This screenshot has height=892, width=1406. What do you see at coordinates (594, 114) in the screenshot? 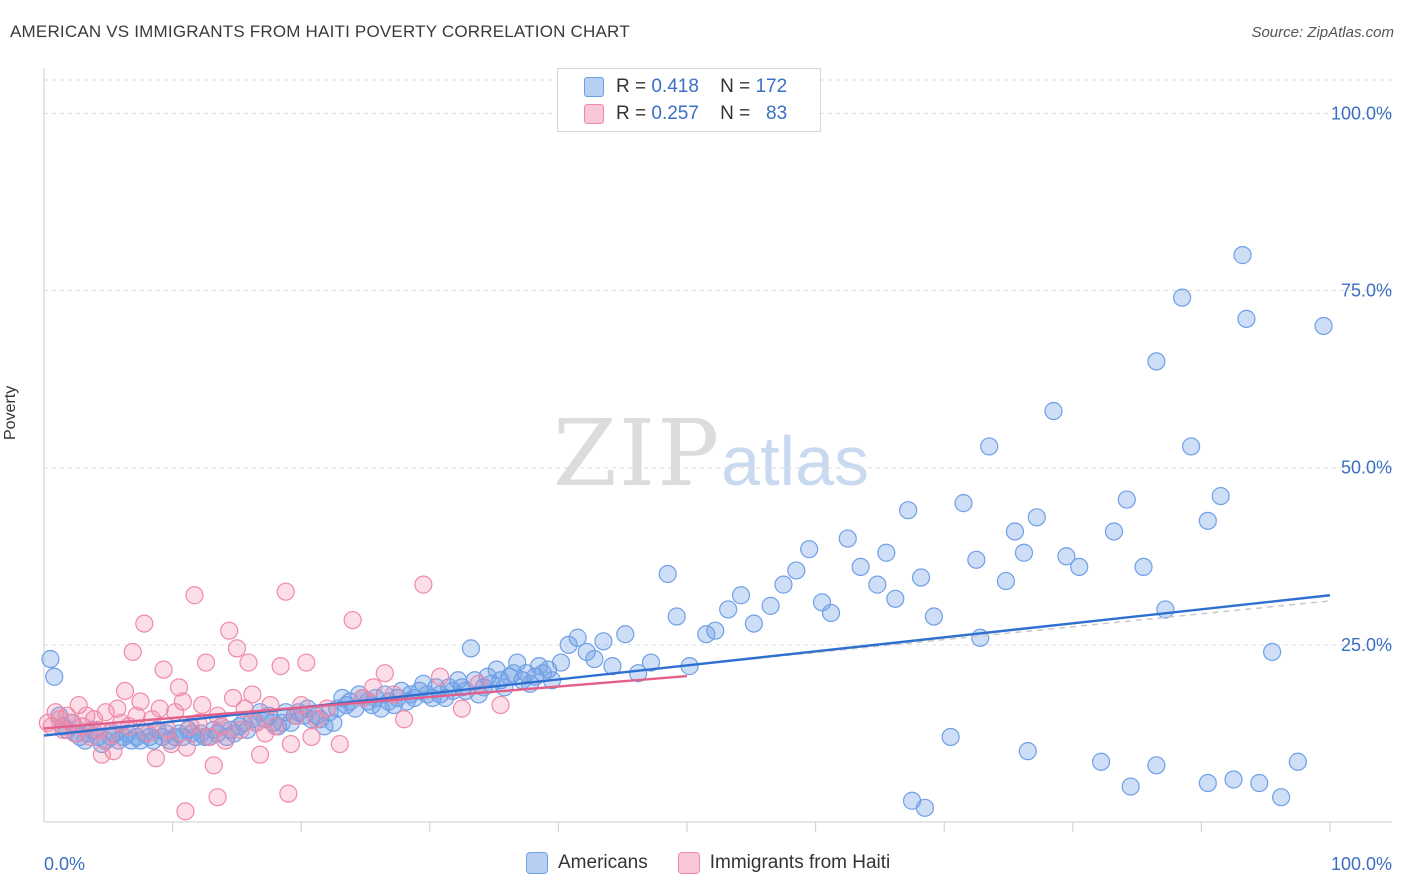
I see `legend-swatch-haiti` at bounding box center [594, 114].